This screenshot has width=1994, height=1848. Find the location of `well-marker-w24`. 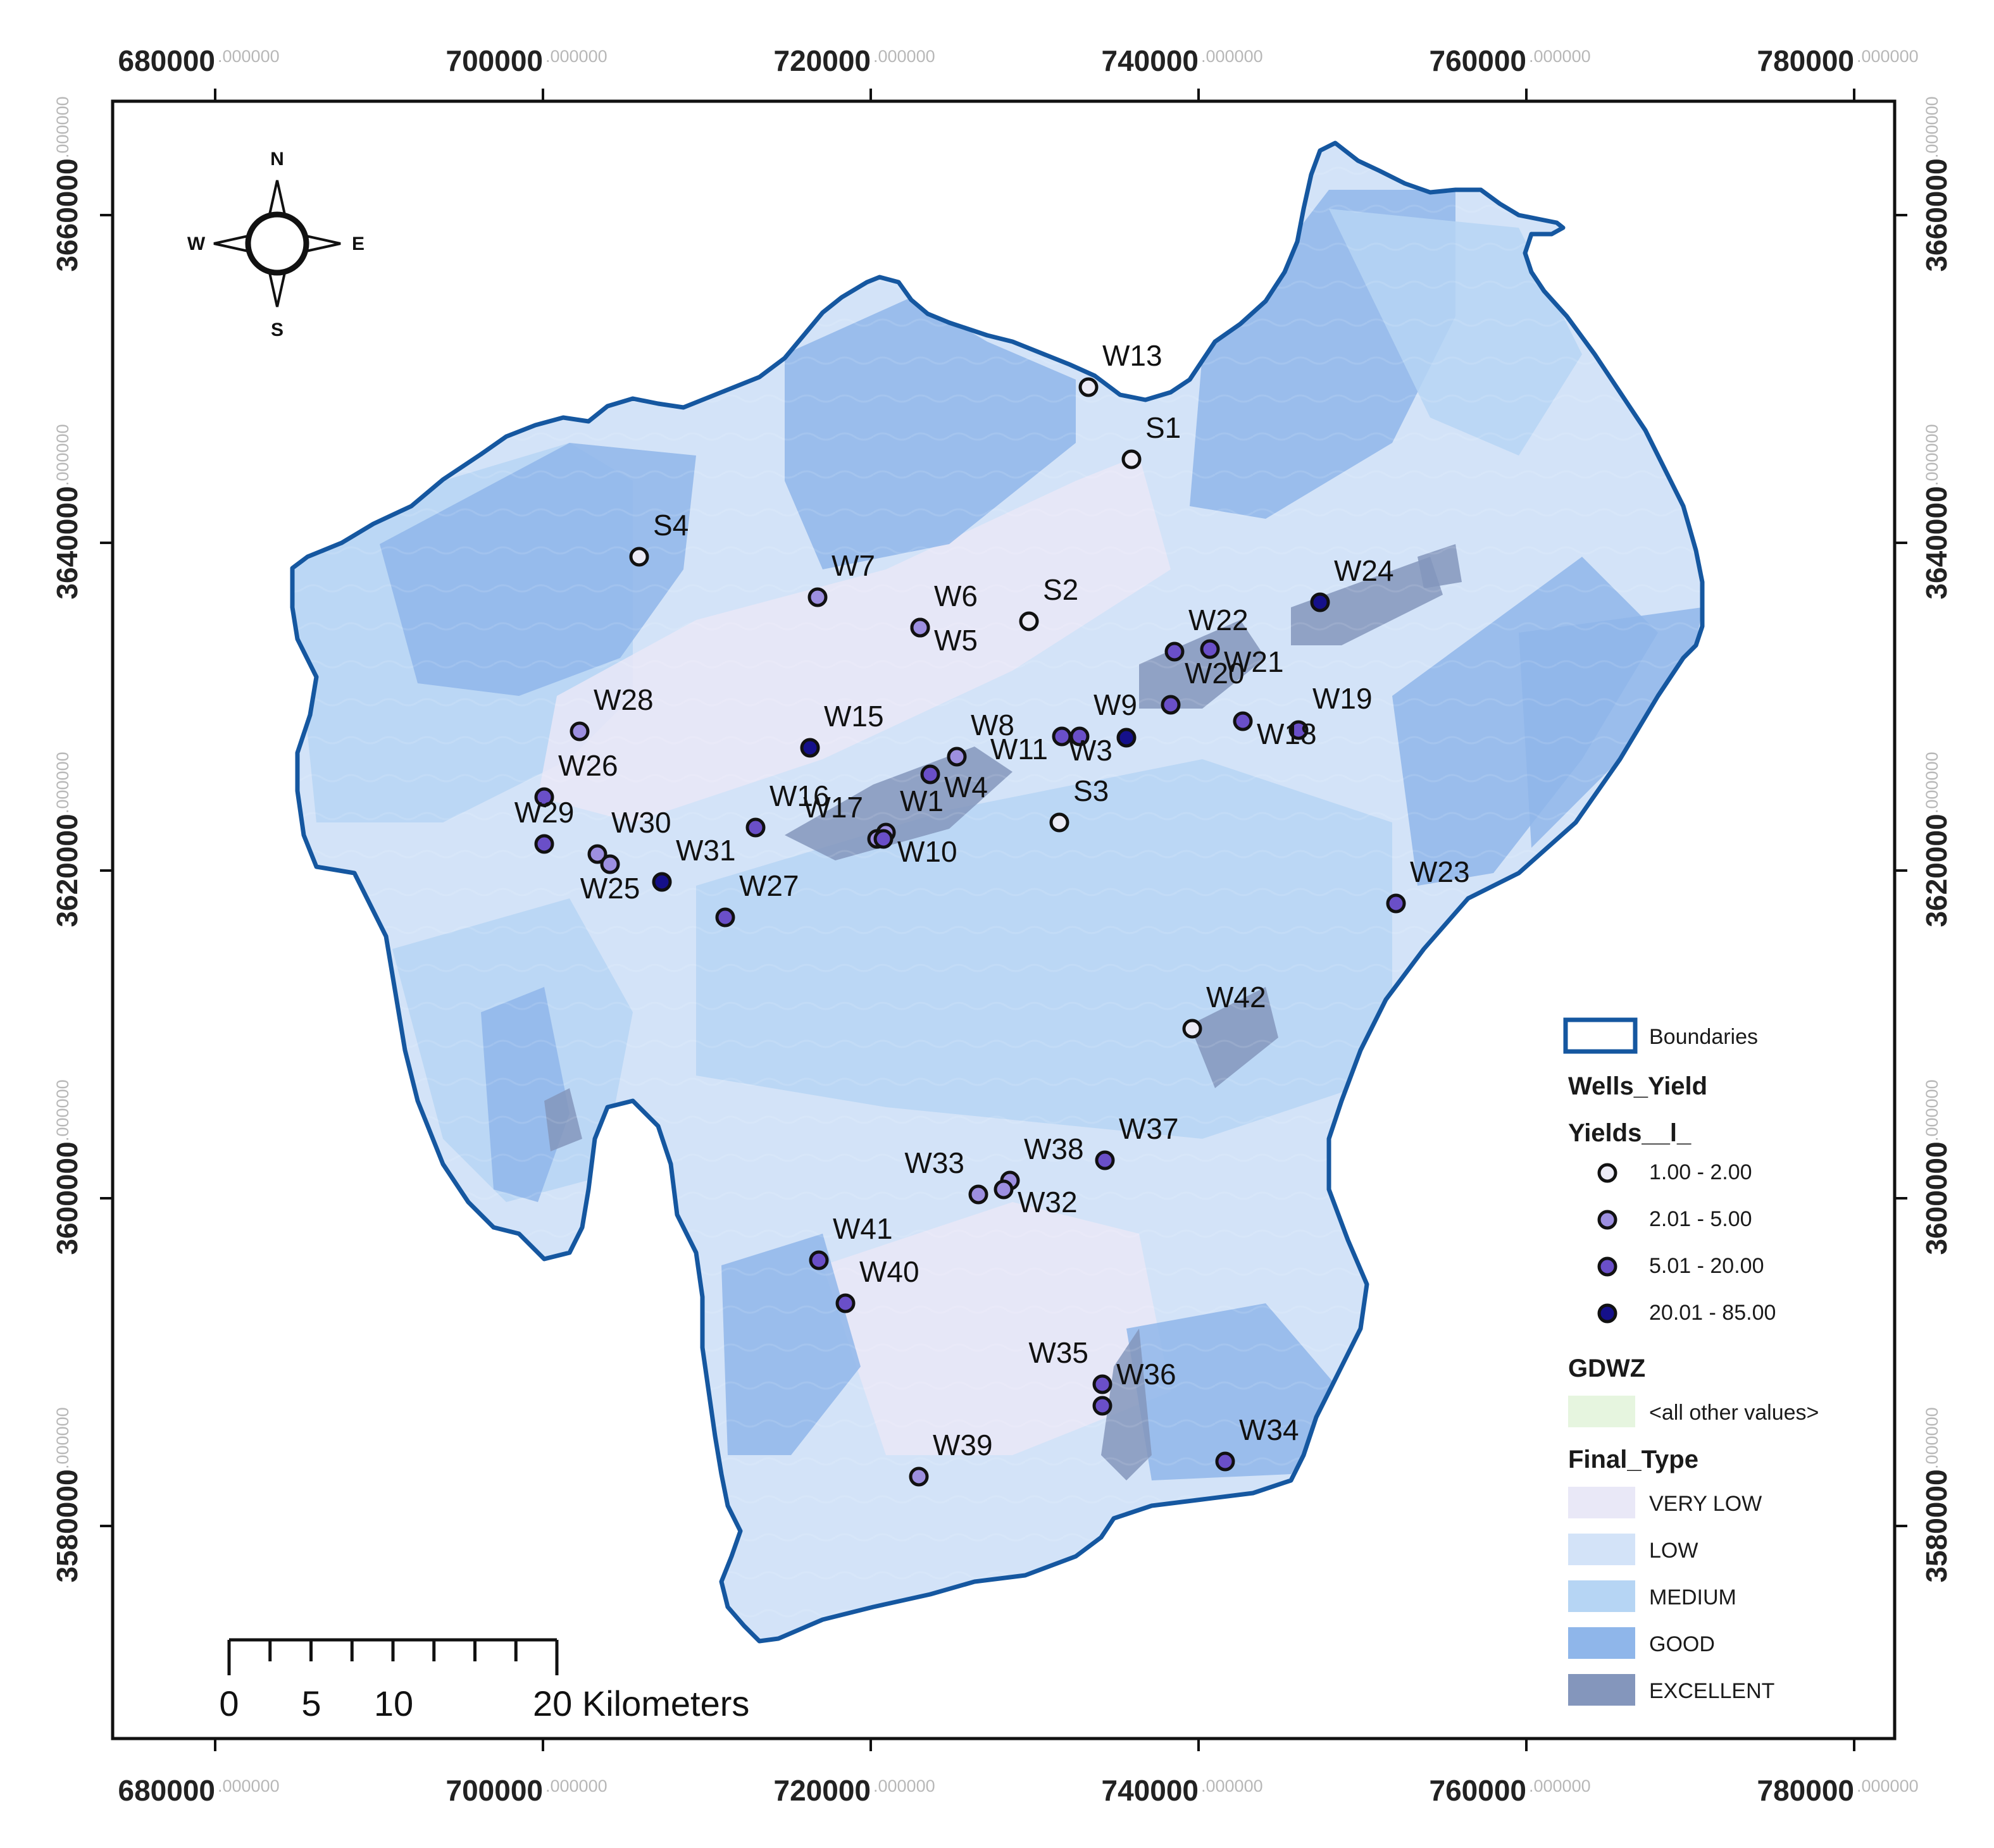

well-marker-w24 is located at coordinates (1320, 602).